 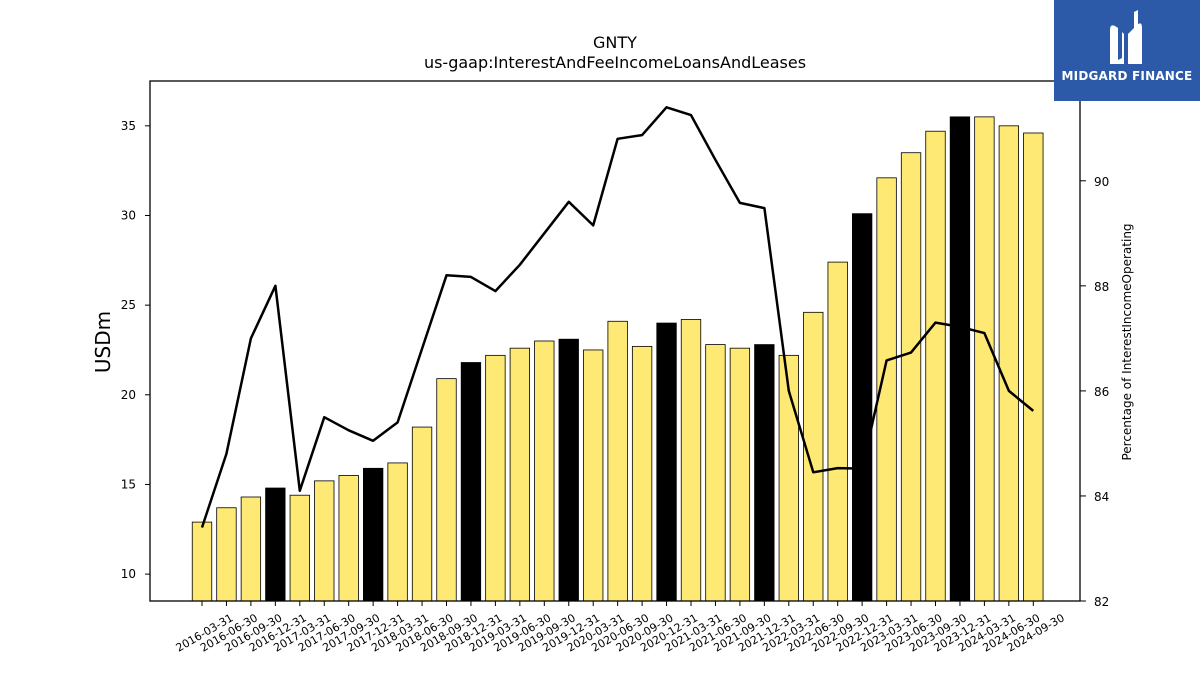 What do you see at coordinates (128, 215) in the screenshot?
I see `y-tick-label: 30` at bounding box center [128, 215].